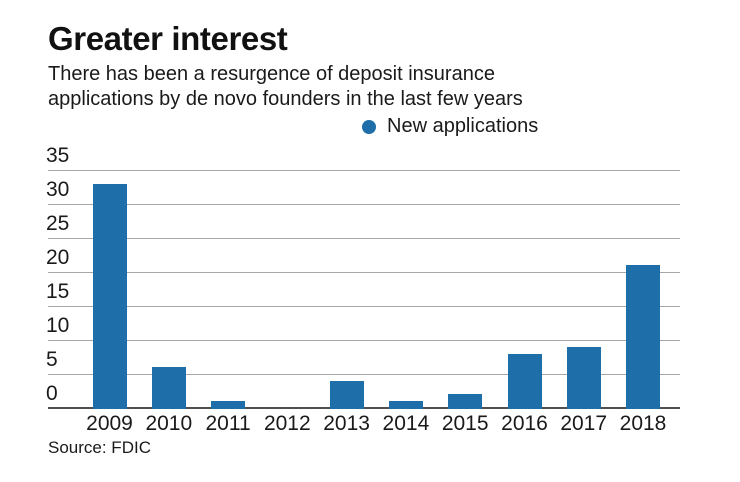 The height and width of the screenshot is (482, 740). I want to click on bar-2013, so click(346, 394).